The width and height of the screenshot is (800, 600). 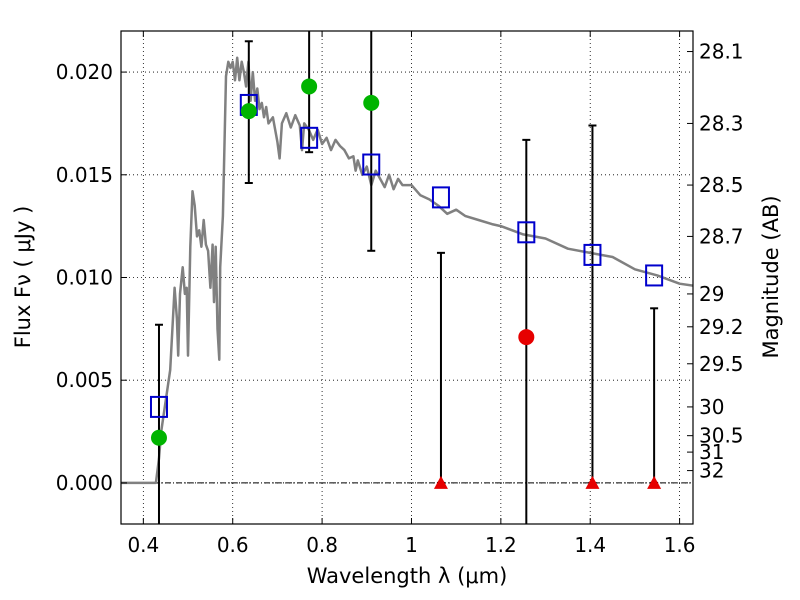 I want to click on magnitude-tick-label: 29, so click(x=711, y=294).